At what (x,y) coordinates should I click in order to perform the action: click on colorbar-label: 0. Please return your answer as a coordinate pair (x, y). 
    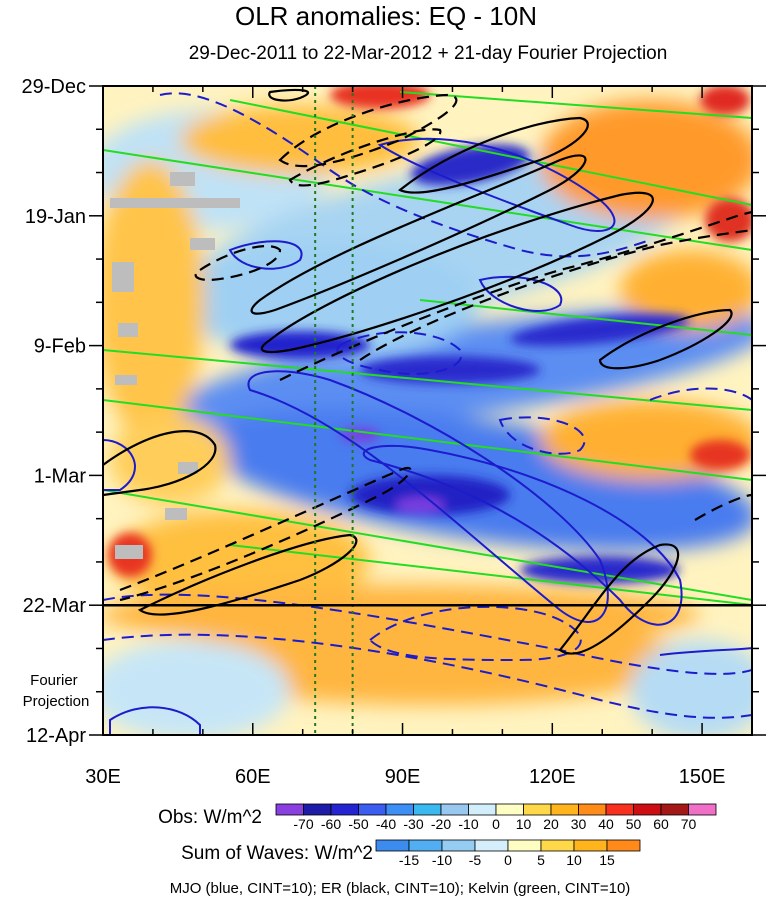
    Looking at the image, I should click on (496, 824).